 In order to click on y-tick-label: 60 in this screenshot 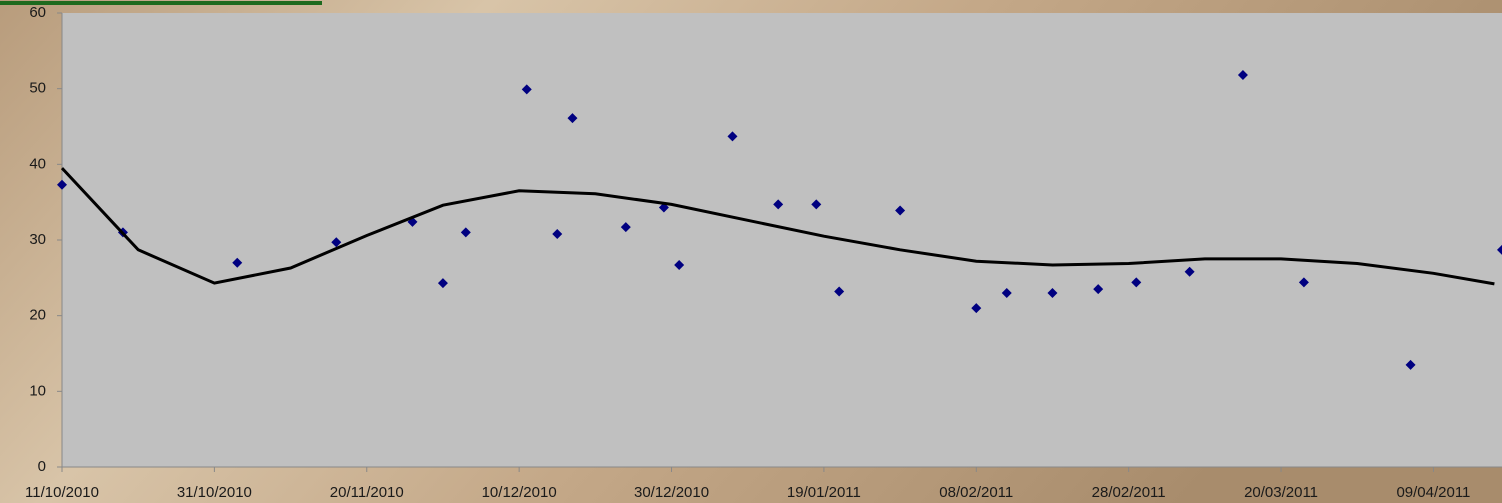, I will do `click(37, 12)`.